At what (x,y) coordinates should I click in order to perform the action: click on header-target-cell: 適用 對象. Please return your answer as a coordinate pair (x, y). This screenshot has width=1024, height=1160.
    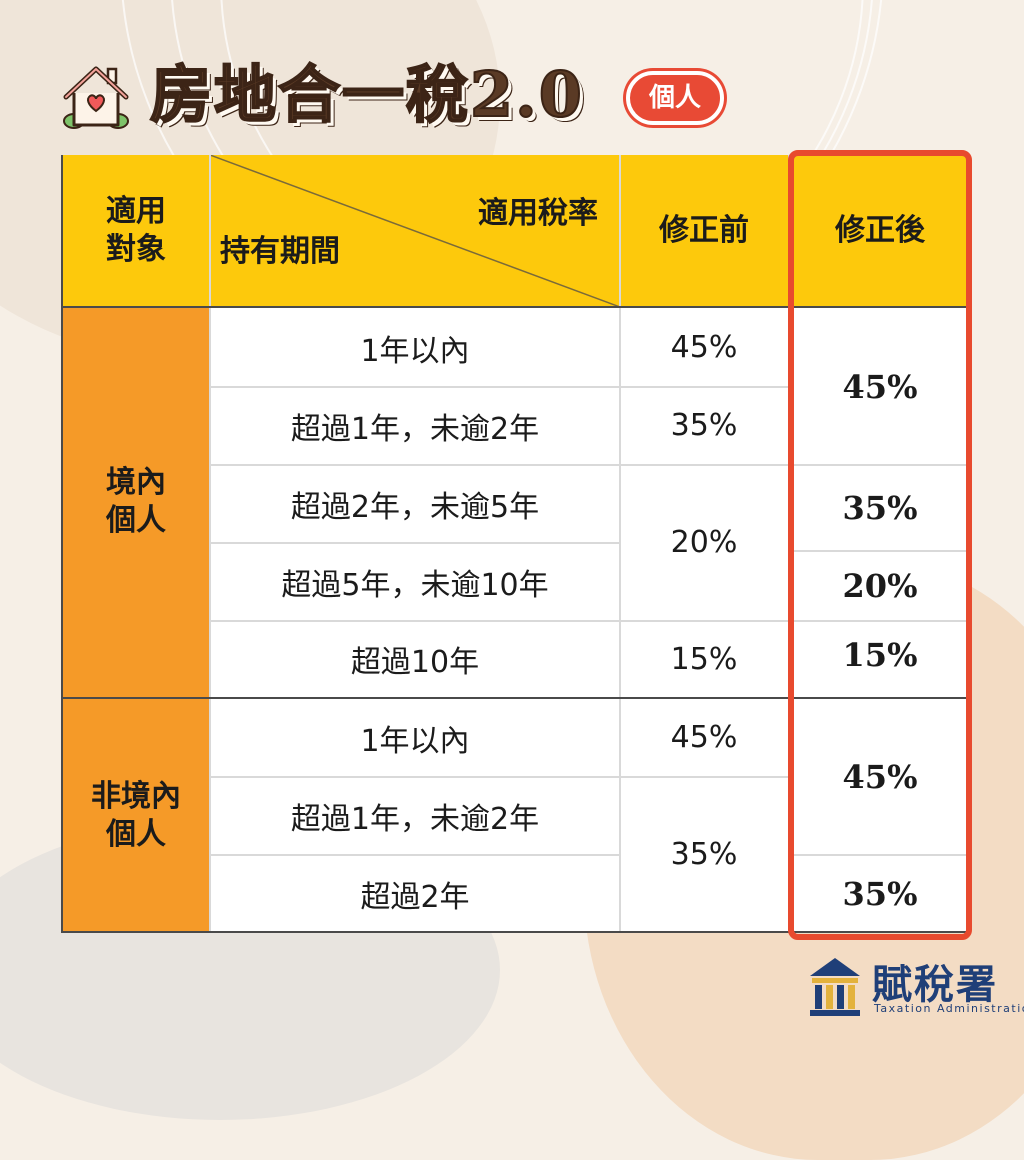
    Looking at the image, I should click on (136, 231).